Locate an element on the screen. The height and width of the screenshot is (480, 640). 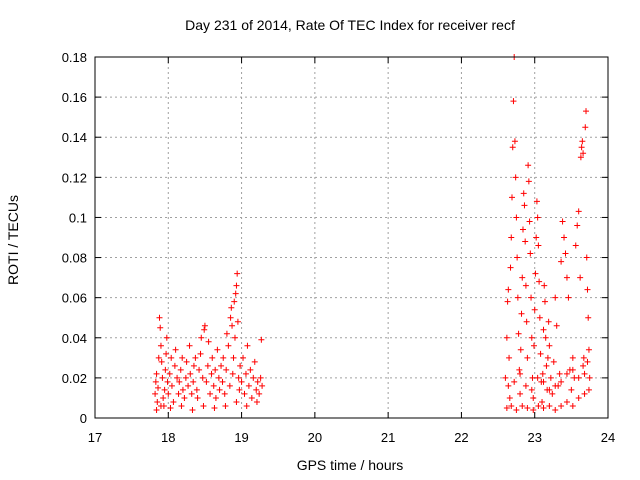
y-tick-label: 0.16 is located at coordinates (74, 97).